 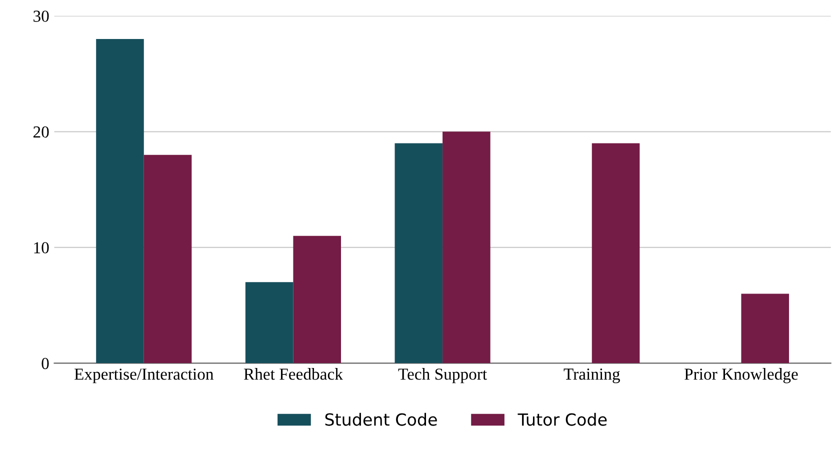 I want to click on y-tick-label: 20, so click(x=41, y=132).